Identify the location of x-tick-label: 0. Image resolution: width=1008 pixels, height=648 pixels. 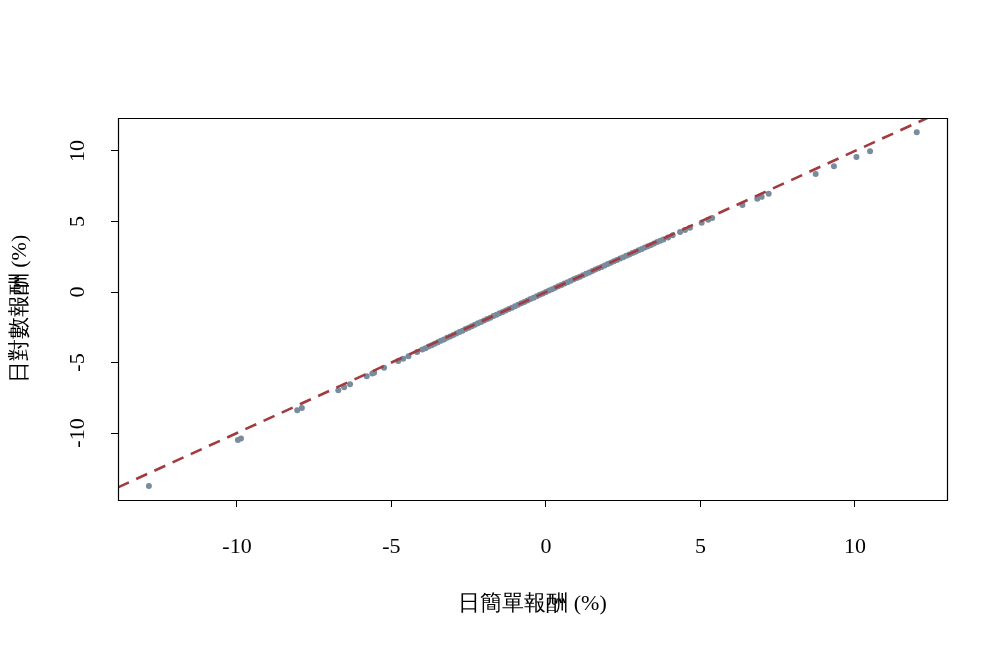
(546, 545).